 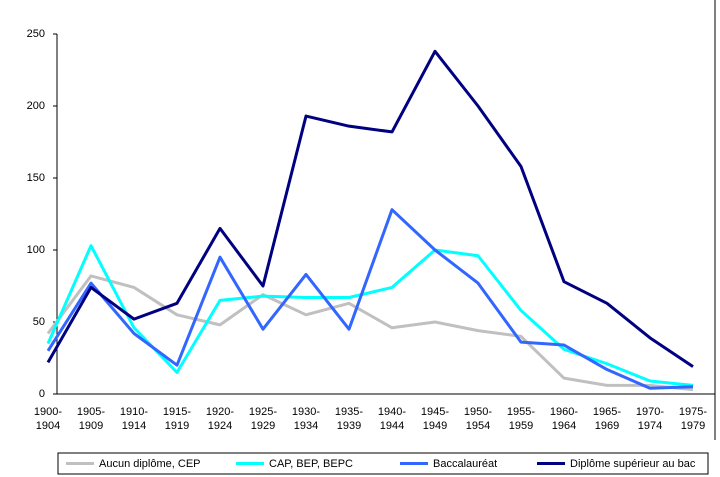 What do you see at coordinates (564, 419) in the screenshot?
I see `x-tick-label: 1960-1964` at bounding box center [564, 419].